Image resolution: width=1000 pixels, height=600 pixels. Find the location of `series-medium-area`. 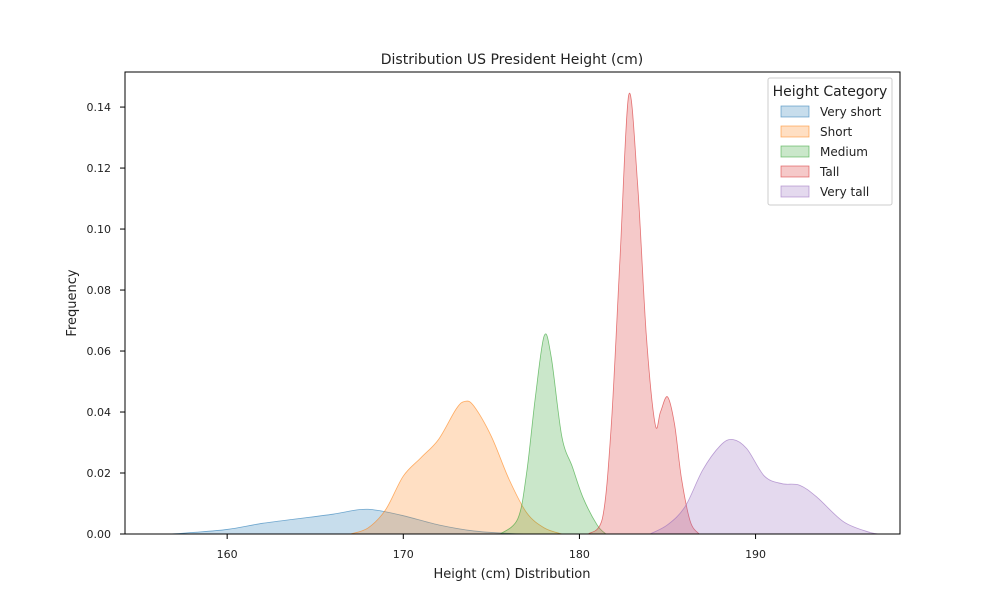

series-medium-area is located at coordinates (553, 434).